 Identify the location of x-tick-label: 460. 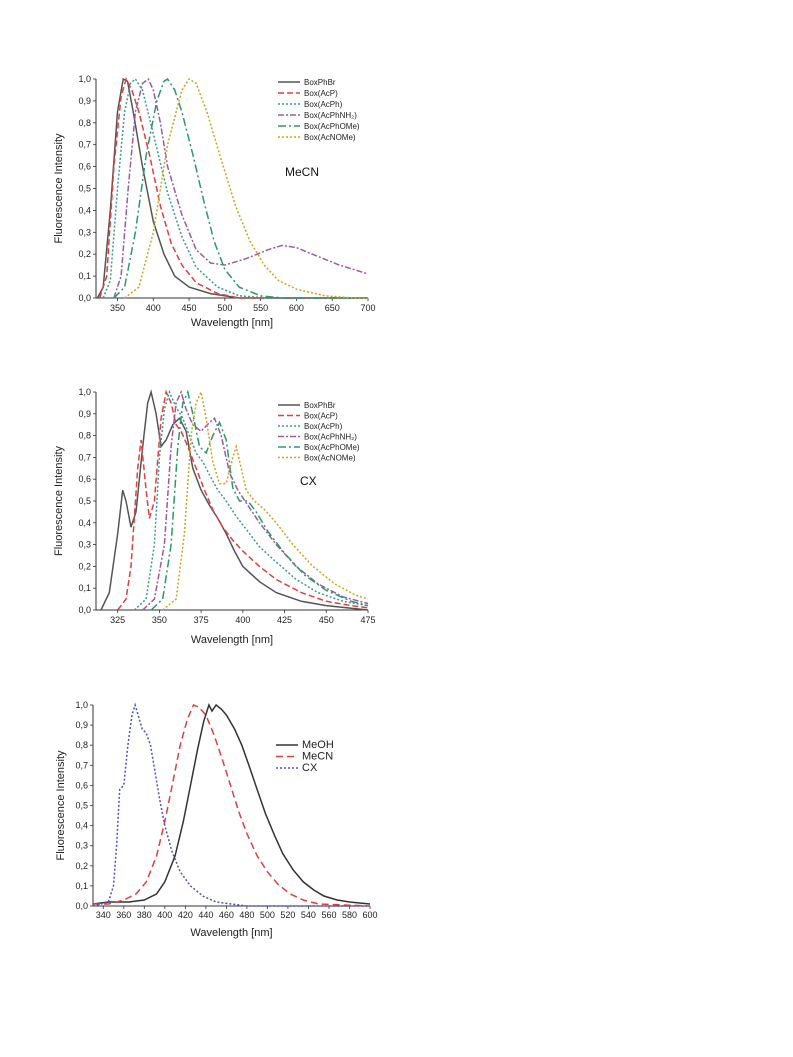
(226, 915).